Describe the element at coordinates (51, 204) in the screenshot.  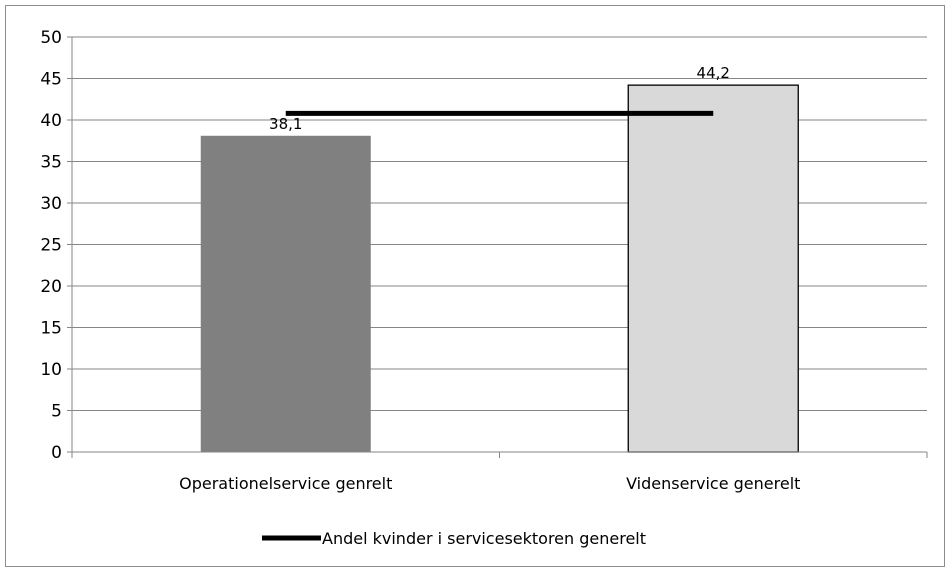
I see `y-tick-label: 30` at that location.